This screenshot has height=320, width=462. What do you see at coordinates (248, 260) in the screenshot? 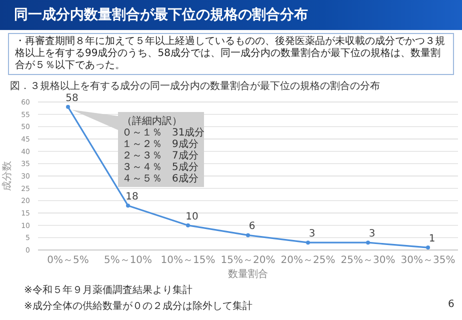
I see `x-tick-label: 15%～20%` at bounding box center [248, 260].